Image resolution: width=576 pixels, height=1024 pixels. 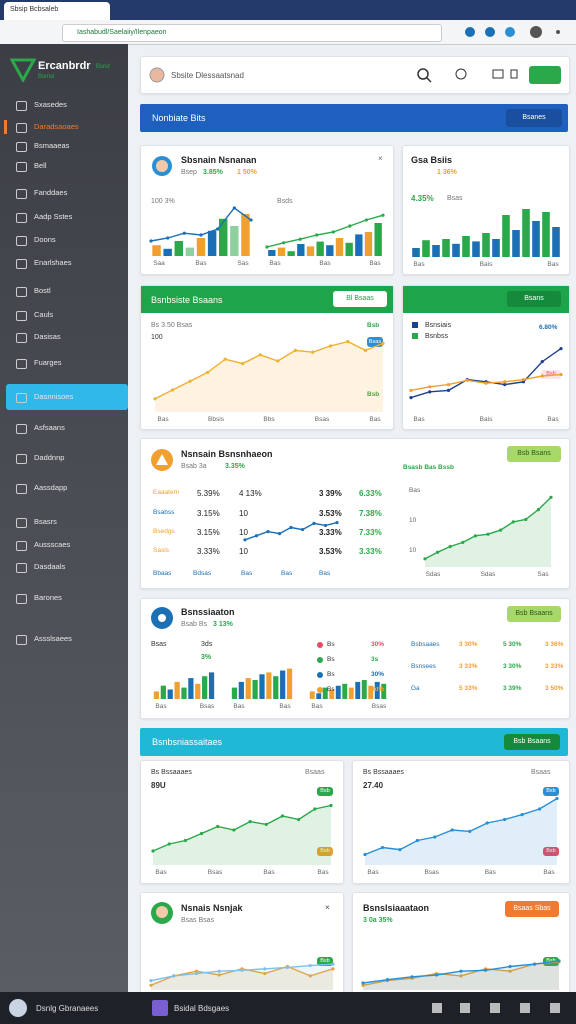 I want to click on sidebar-item: Bsmaaeas, so click(x=52, y=145).